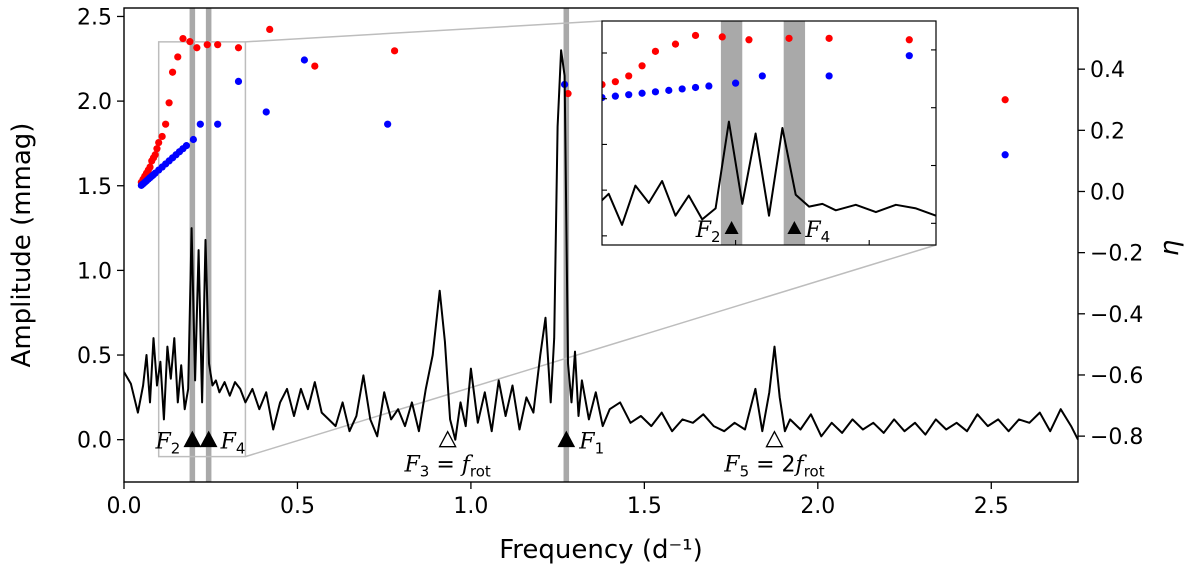  Describe the element at coordinates (100, 229) in the screenshot. I see `y-axis-left: 0.0 0.5 1.0 1.5 2.0 2.5` at that location.